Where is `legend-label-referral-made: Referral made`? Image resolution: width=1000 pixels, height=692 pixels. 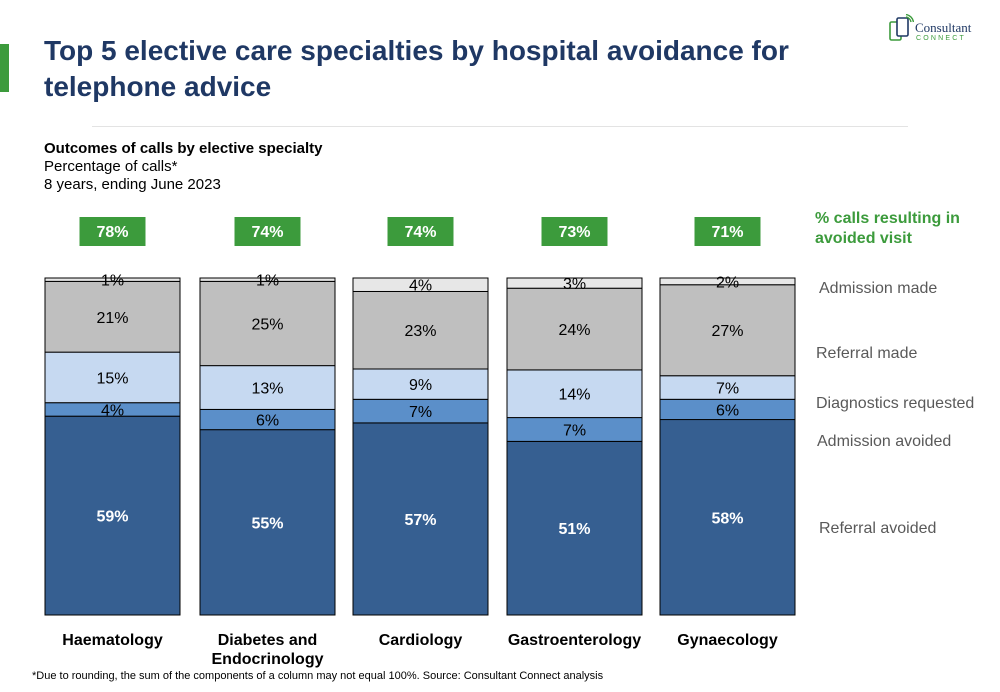
legend-label-referral-made: Referral made is located at coordinates (866, 353).